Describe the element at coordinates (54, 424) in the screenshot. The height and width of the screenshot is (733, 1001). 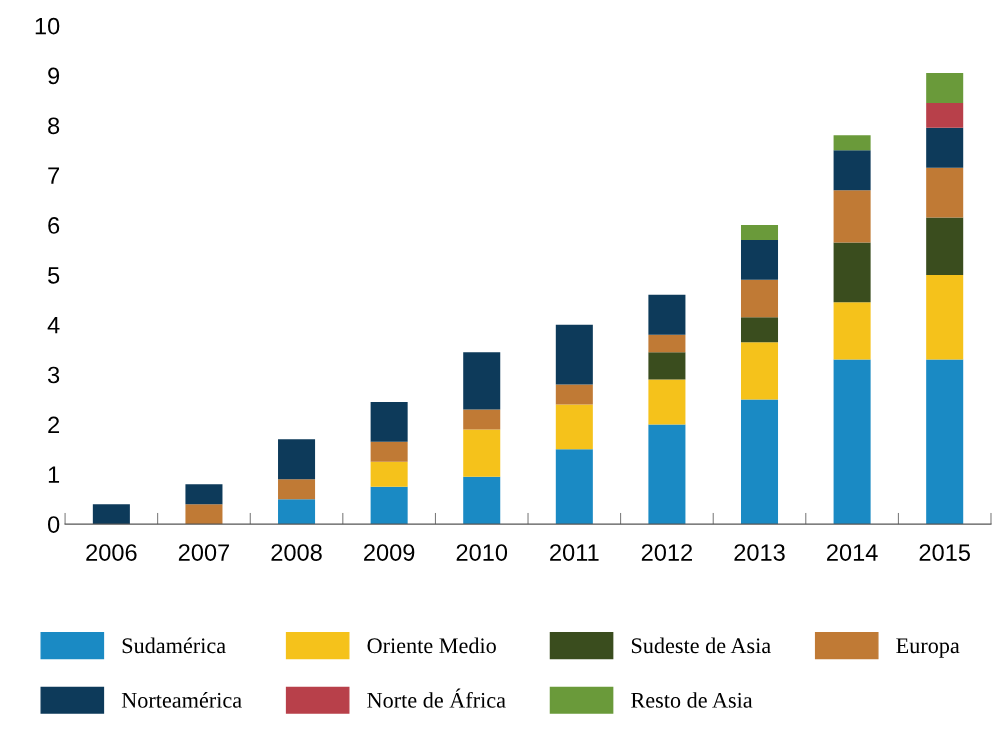
I see `y-tick-label: 2` at that location.